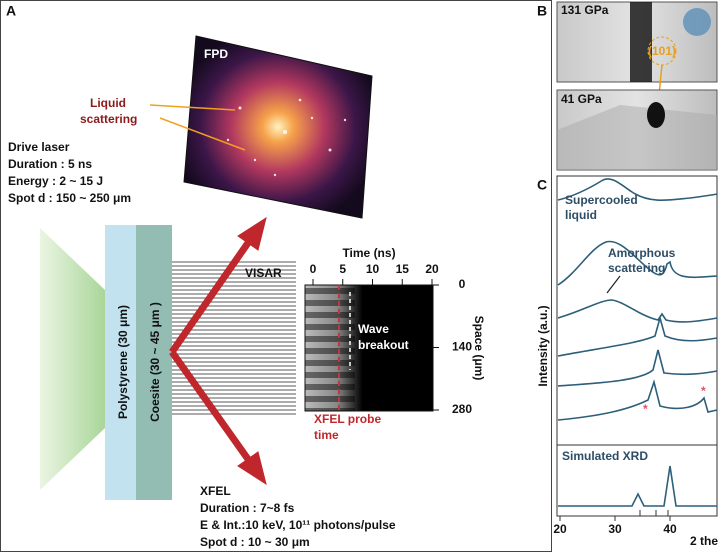 This screenshot has width=718, height=552. What do you see at coordinates (69, 198) in the screenshot?
I see `text-line: Spot d : 150 ~ 250 μm` at bounding box center [69, 198].